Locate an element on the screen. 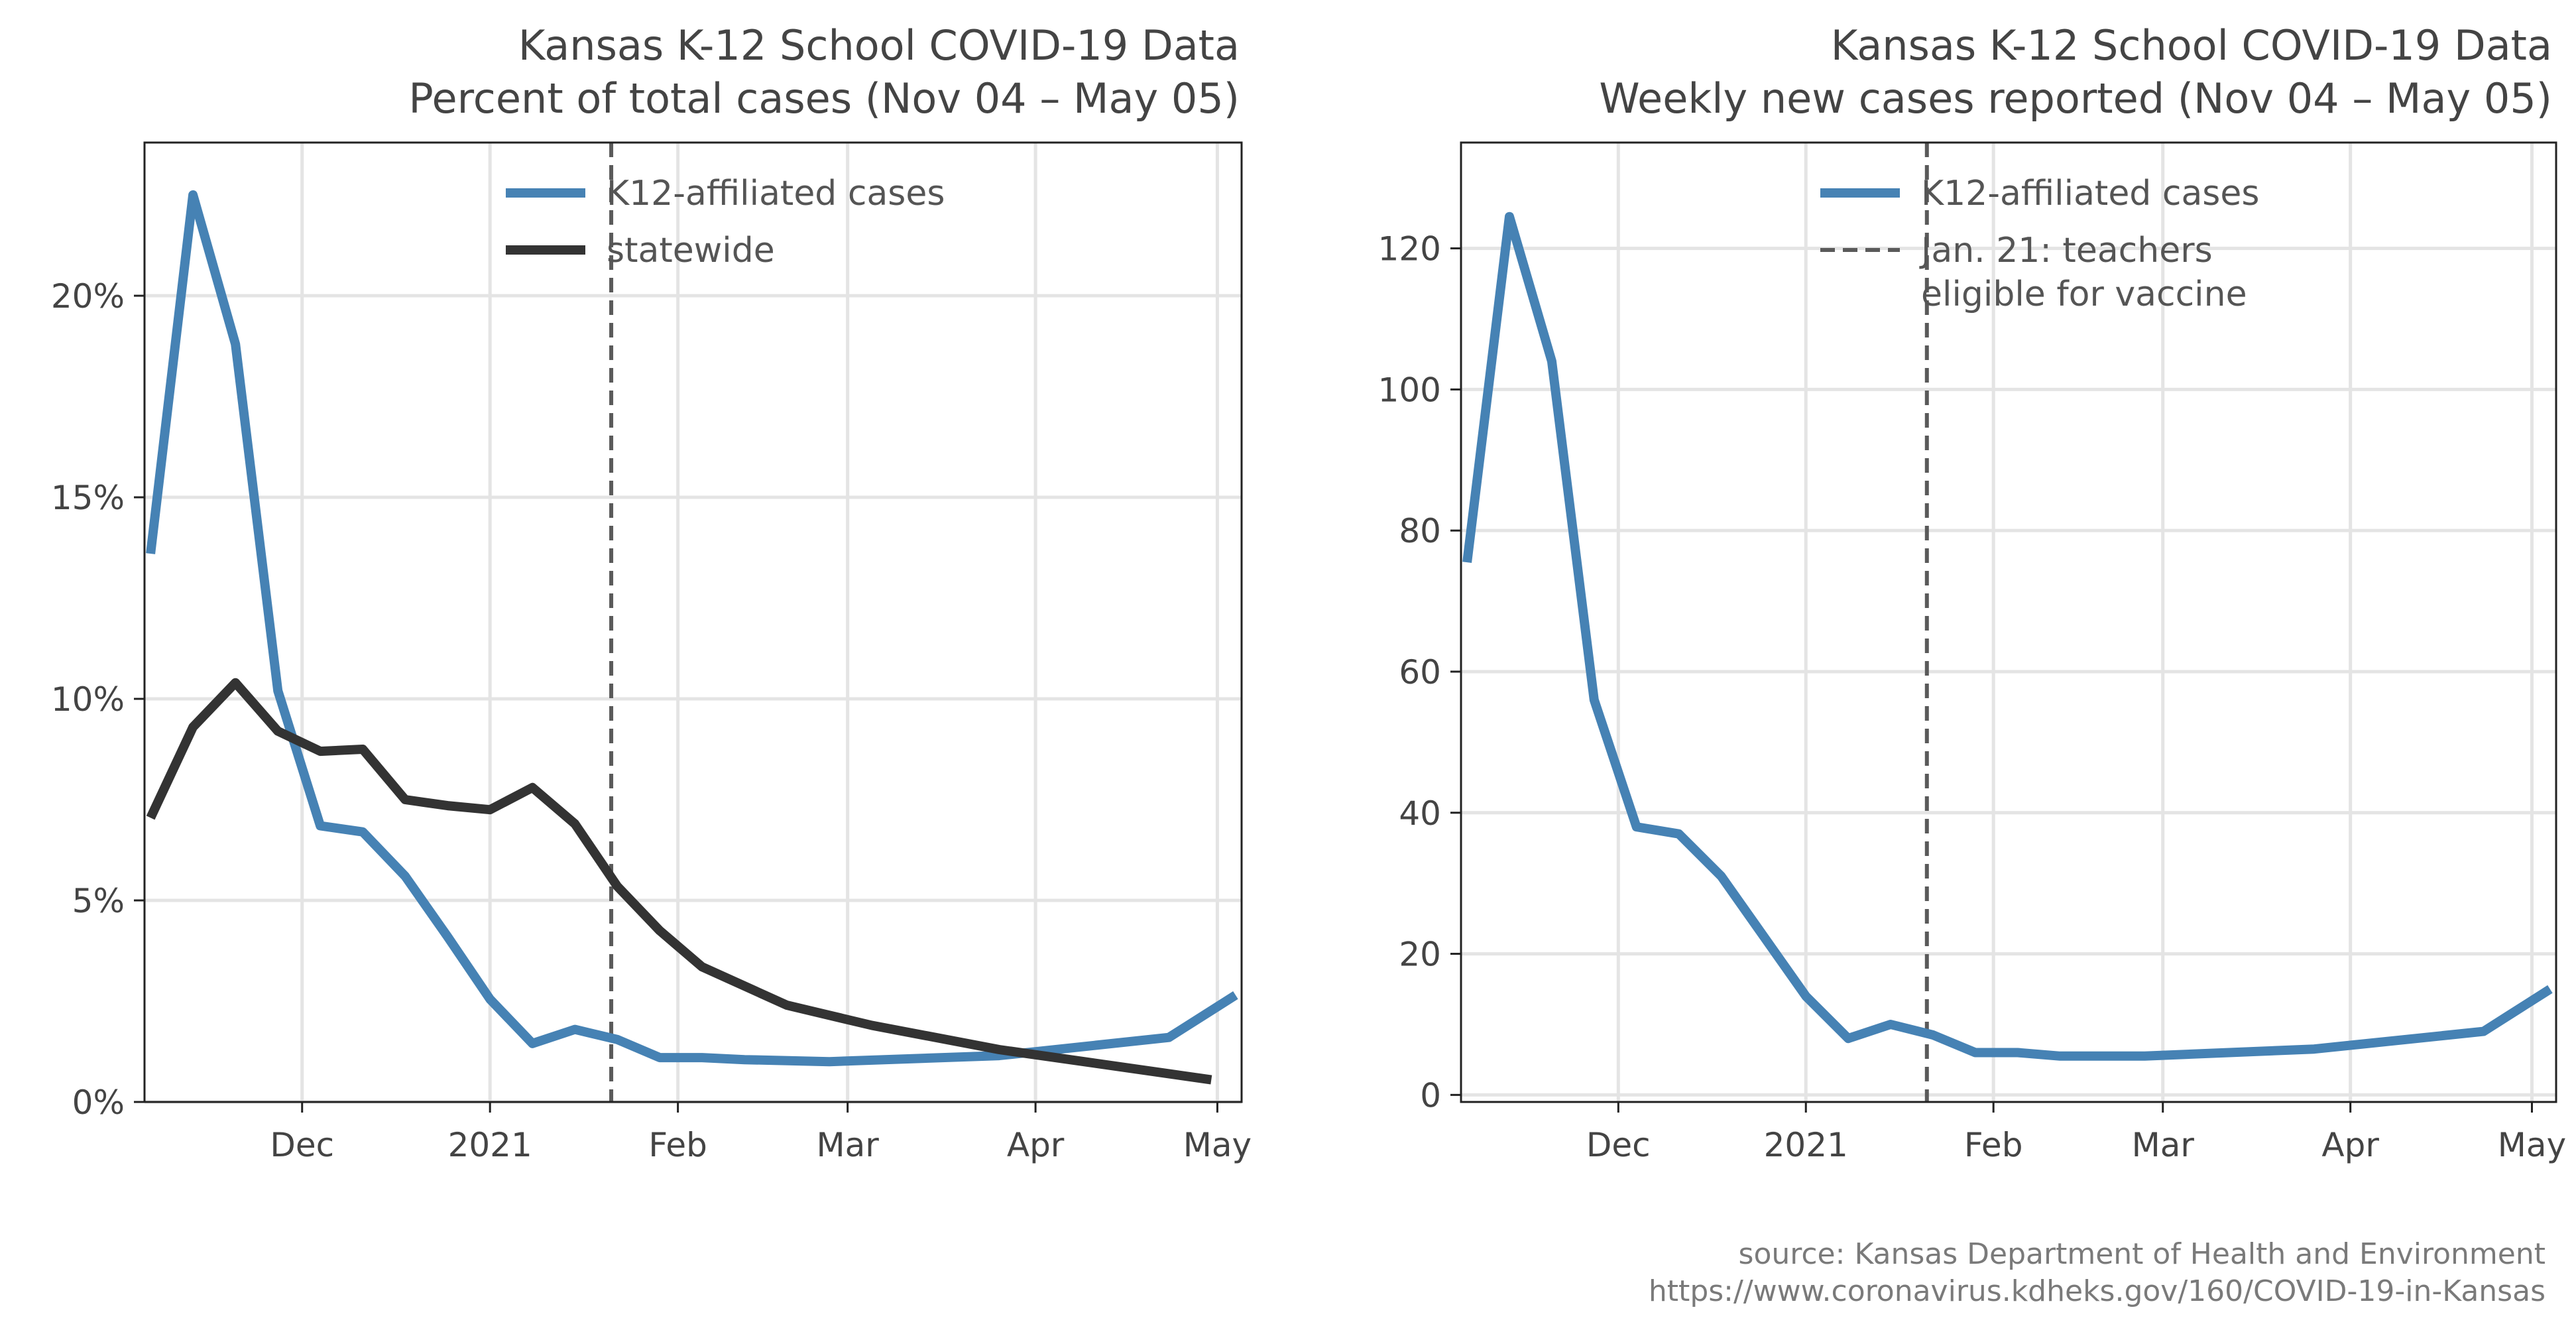  legend-label: Jan. 21: teachers eligible for vaccine is located at coordinates (2083, 272).